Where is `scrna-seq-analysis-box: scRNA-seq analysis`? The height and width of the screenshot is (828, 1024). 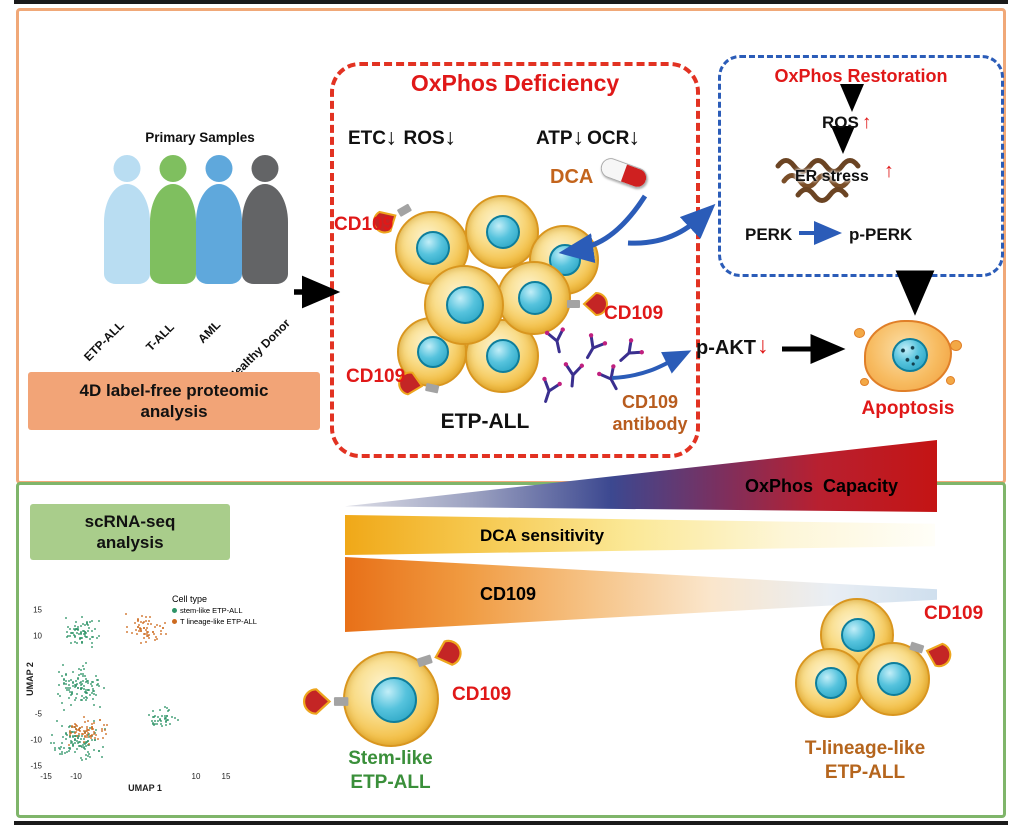
scrna-seq-analysis-box: scRNA-seq analysis is located at coordinates (130, 532).